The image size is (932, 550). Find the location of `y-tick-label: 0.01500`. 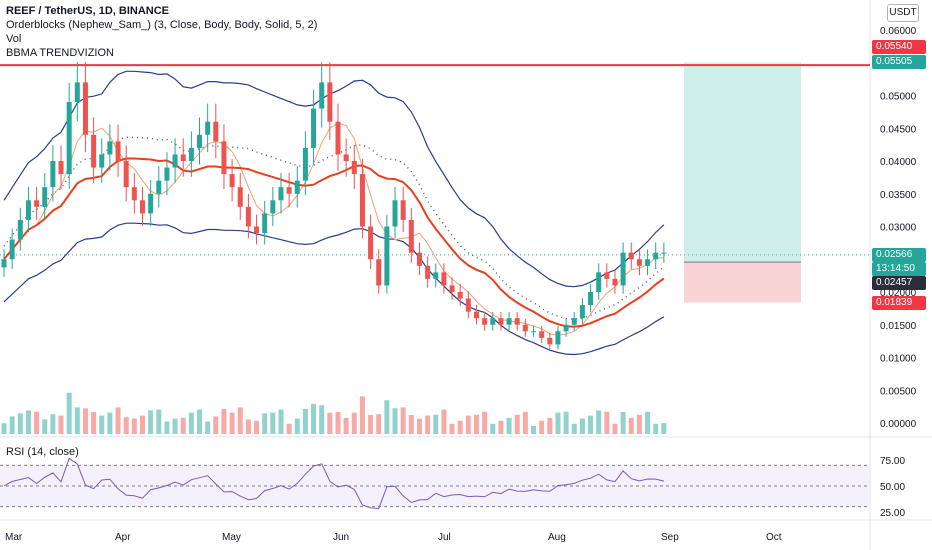

y-tick-label: 0.01500 is located at coordinates (898, 326).